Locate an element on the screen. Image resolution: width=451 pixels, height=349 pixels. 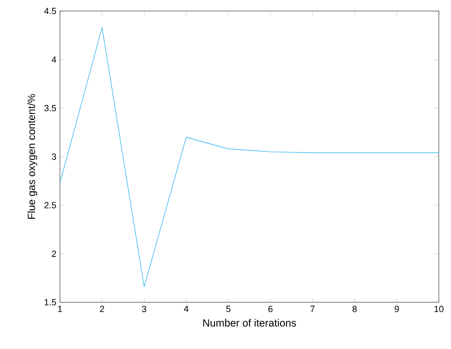
x-tick-label: 2 is located at coordinates (102, 309).